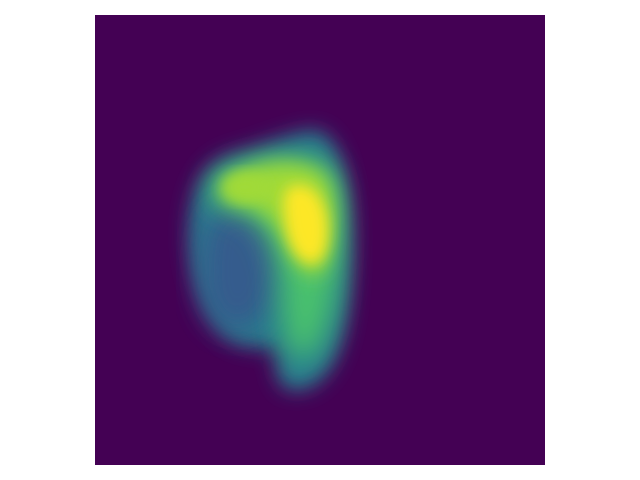 The height and width of the screenshot is (480, 640). I want to click on blob-yellow-core, so click(305, 224).